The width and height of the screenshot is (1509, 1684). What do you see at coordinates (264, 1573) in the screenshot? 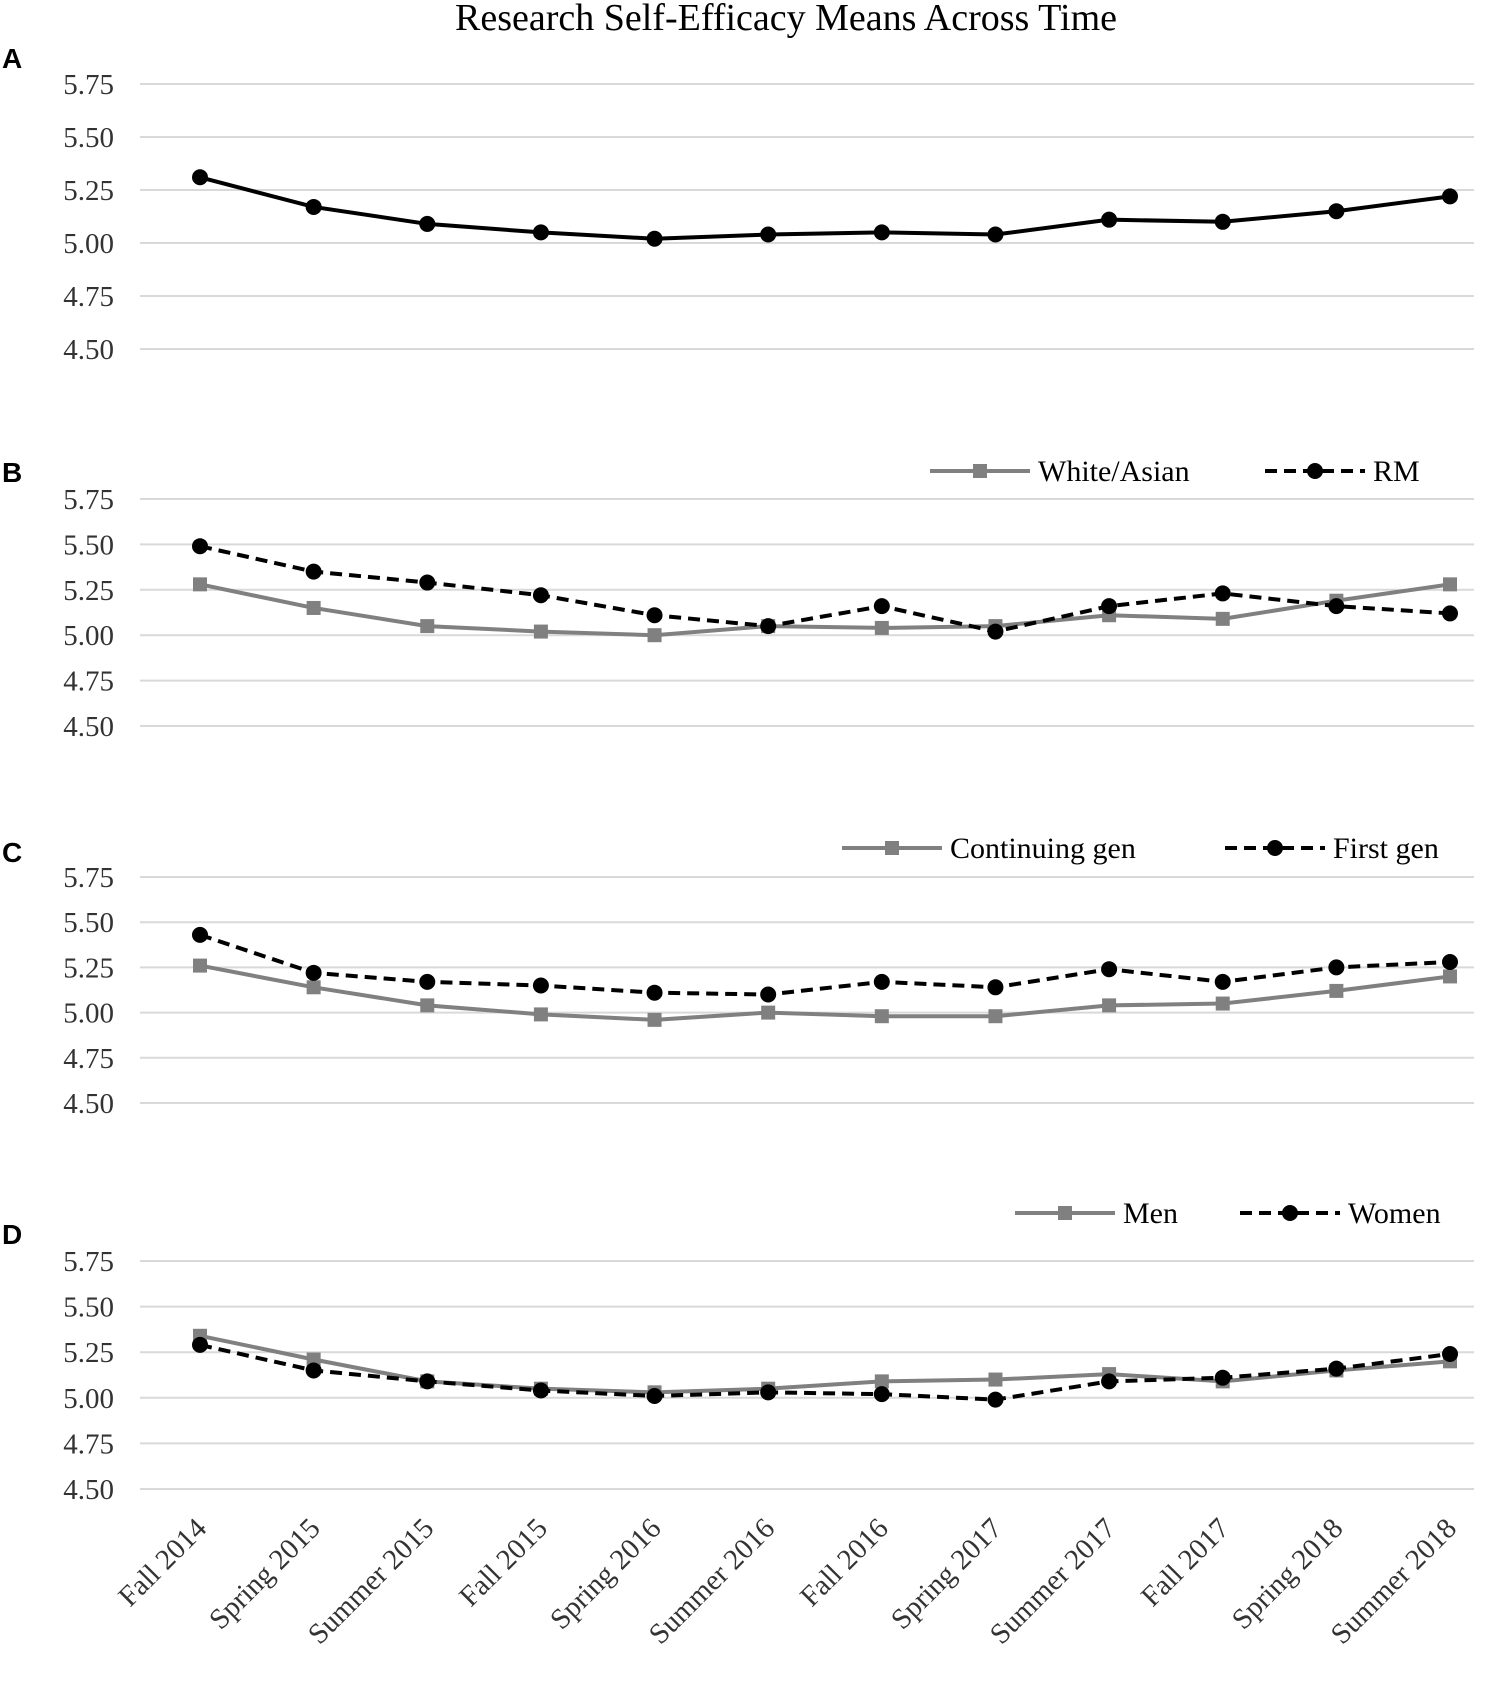
I see `x-tick-label: Spring 2015` at bounding box center [264, 1573].